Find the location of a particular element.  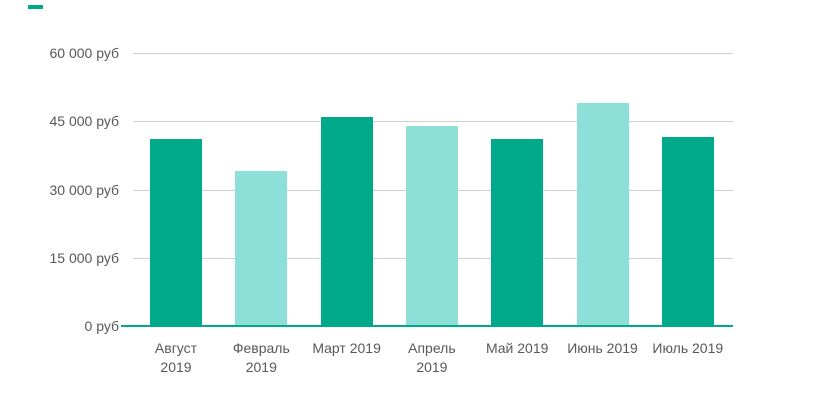

x-axis-tick-label: Август 2019 is located at coordinates (176, 357).